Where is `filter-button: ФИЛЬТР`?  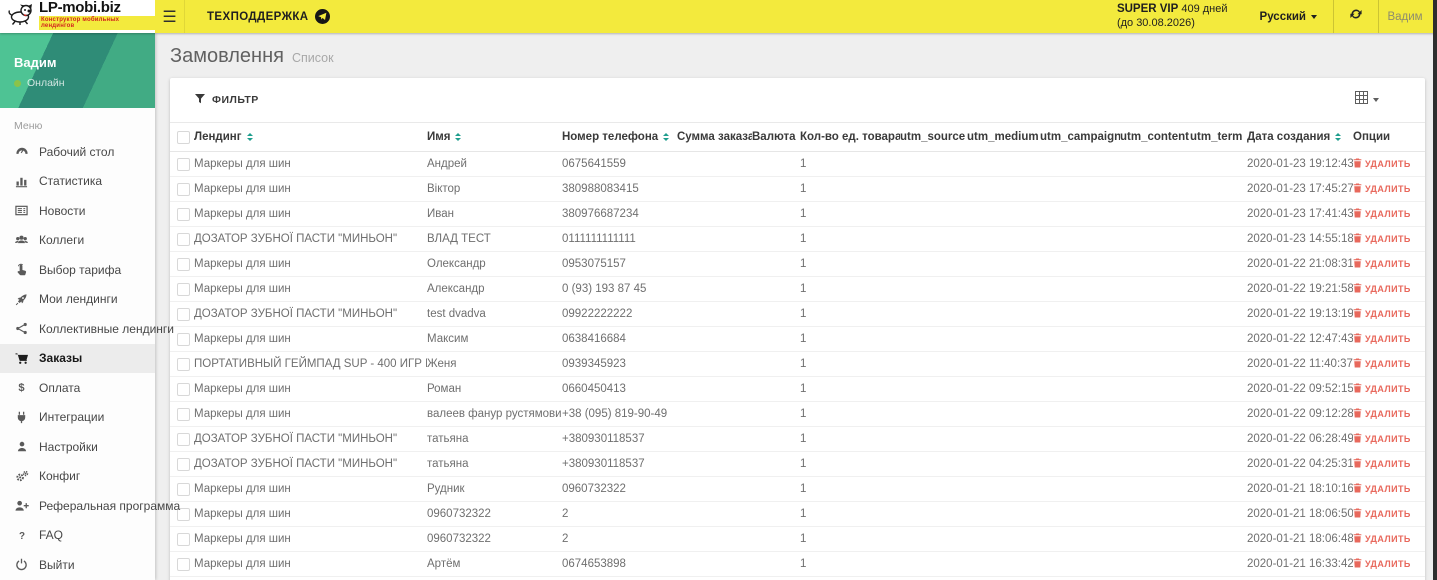 filter-button: ФИЛЬТР is located at coordinates (227, 100).